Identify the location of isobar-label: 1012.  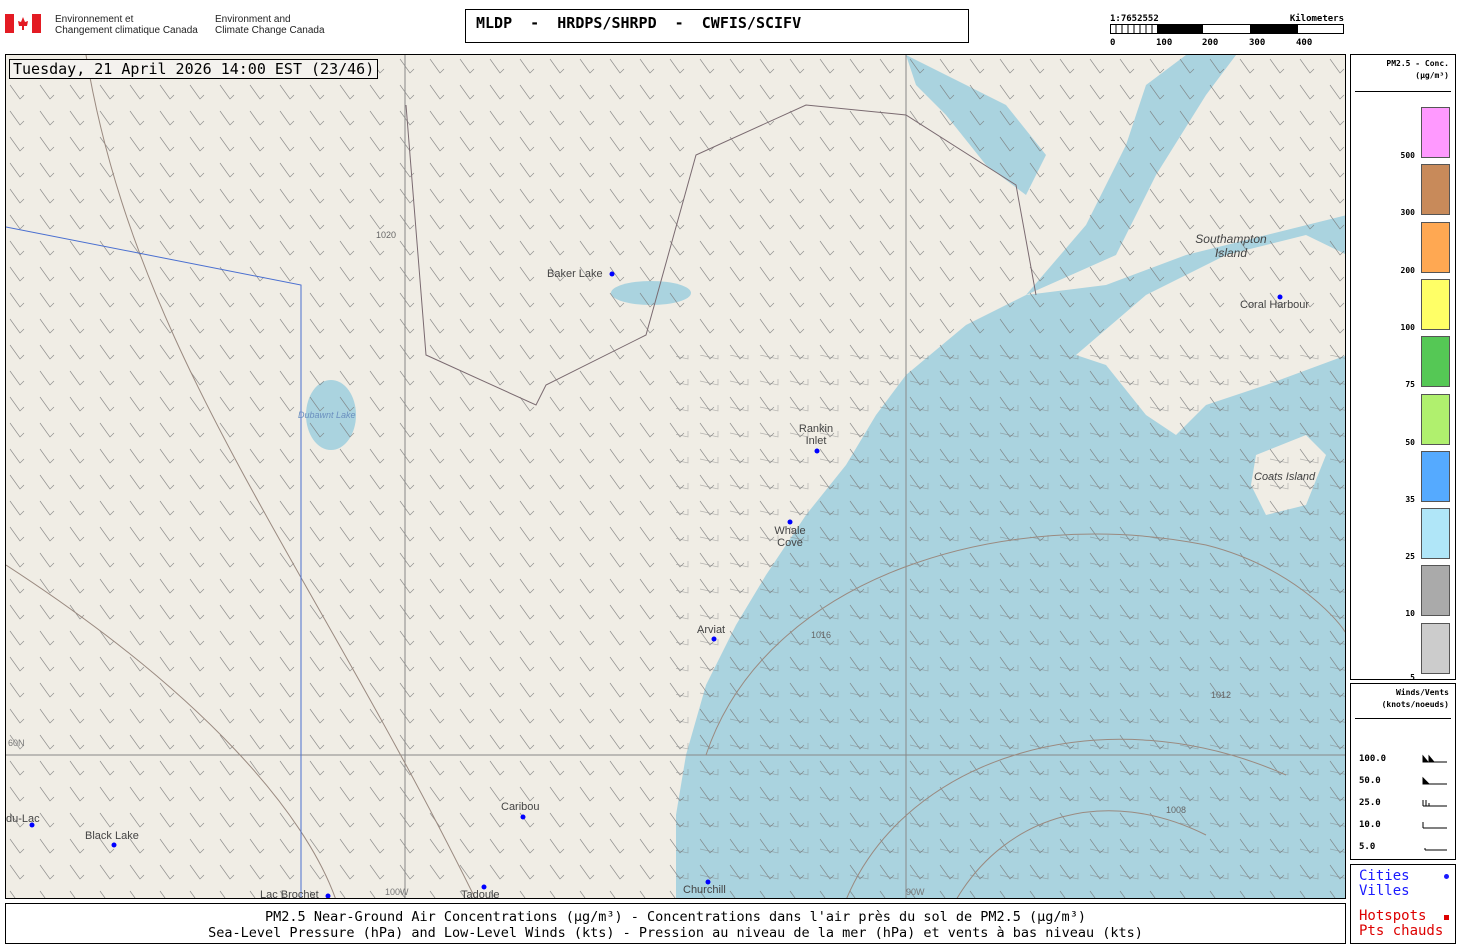
(1221, 695).